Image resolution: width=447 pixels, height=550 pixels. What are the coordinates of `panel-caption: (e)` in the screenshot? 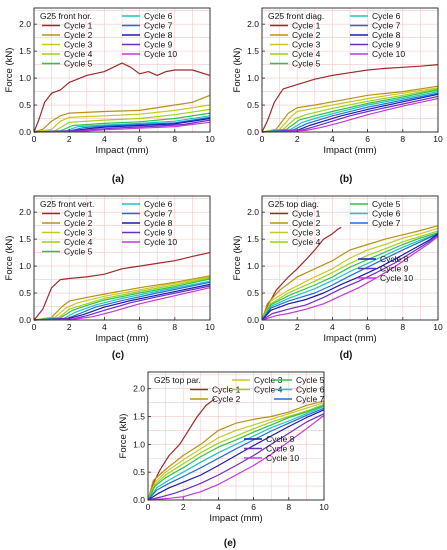 It's located at (230, 543).